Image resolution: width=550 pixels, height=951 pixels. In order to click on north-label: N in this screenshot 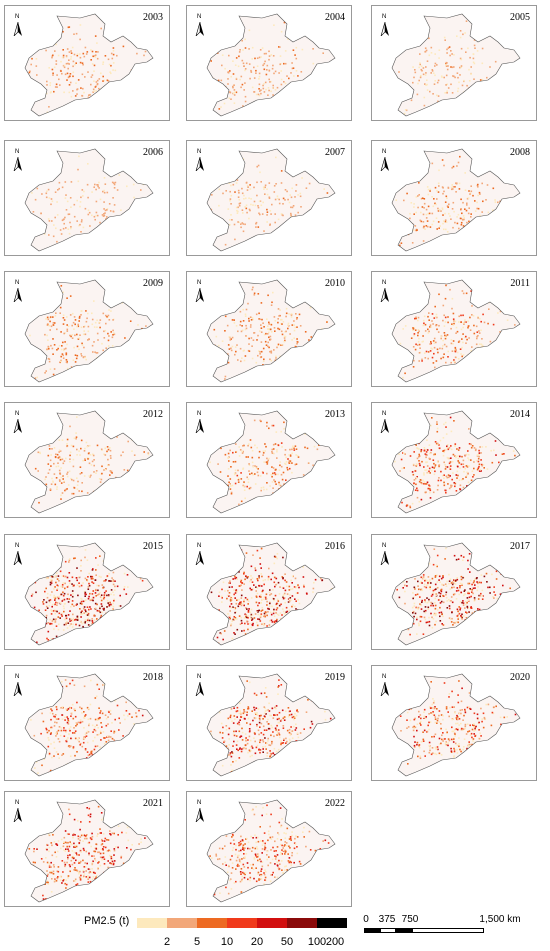, I will do `click(384, 414)`.